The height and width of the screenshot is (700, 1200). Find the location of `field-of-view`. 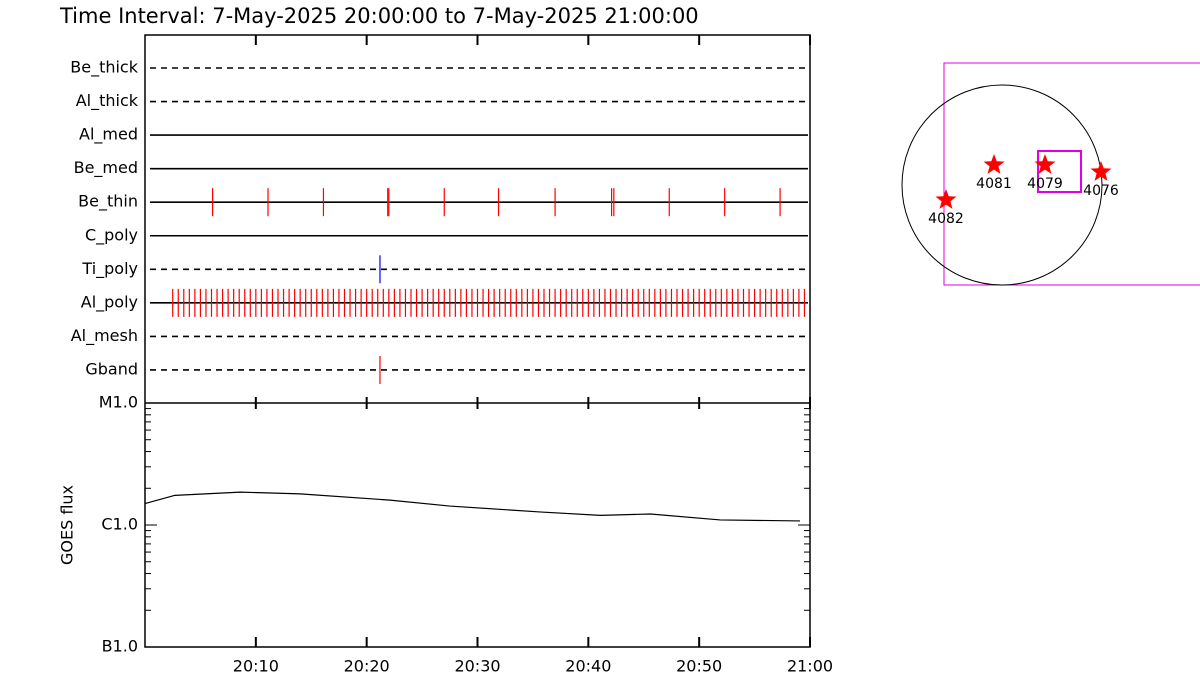

field-of-view is located at coordinates (1071, 174).